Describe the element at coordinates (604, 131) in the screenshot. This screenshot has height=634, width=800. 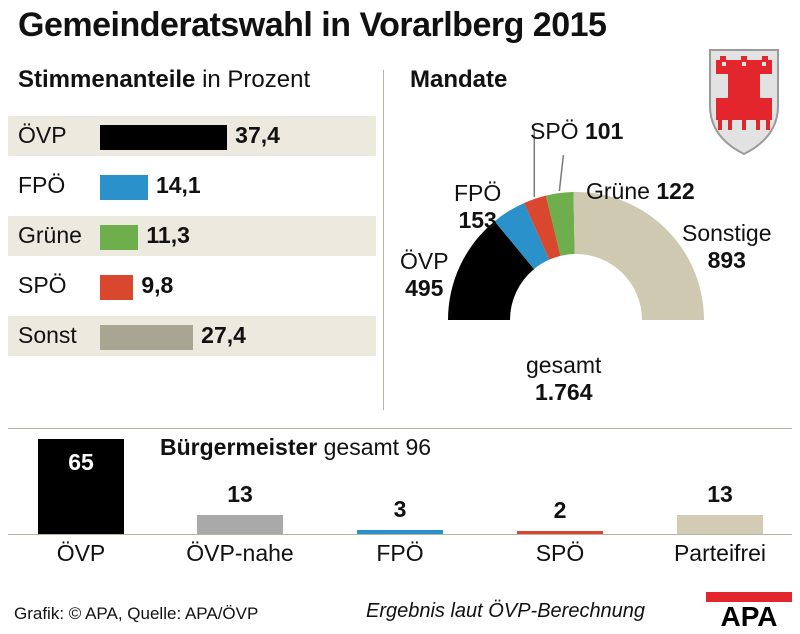
I see `seat-label-value-spoe: 101` at that location.